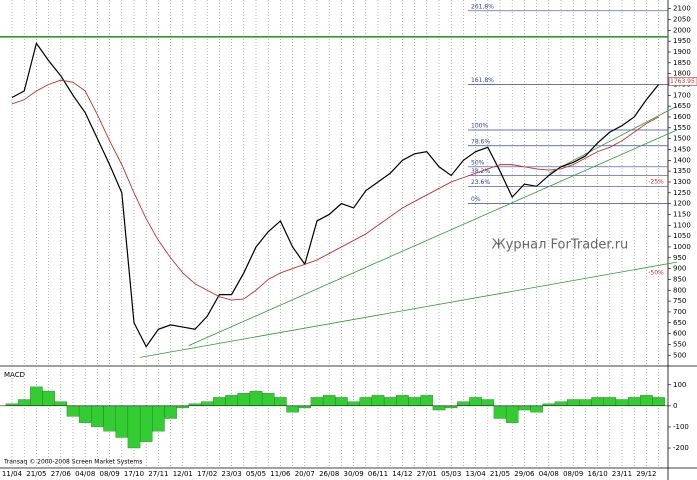 The width and height of the screenshot is (697, 480). Describe the element at coordinates (207, 474) in the screenshot. I see `x-tick-label: 17/02` at that location.